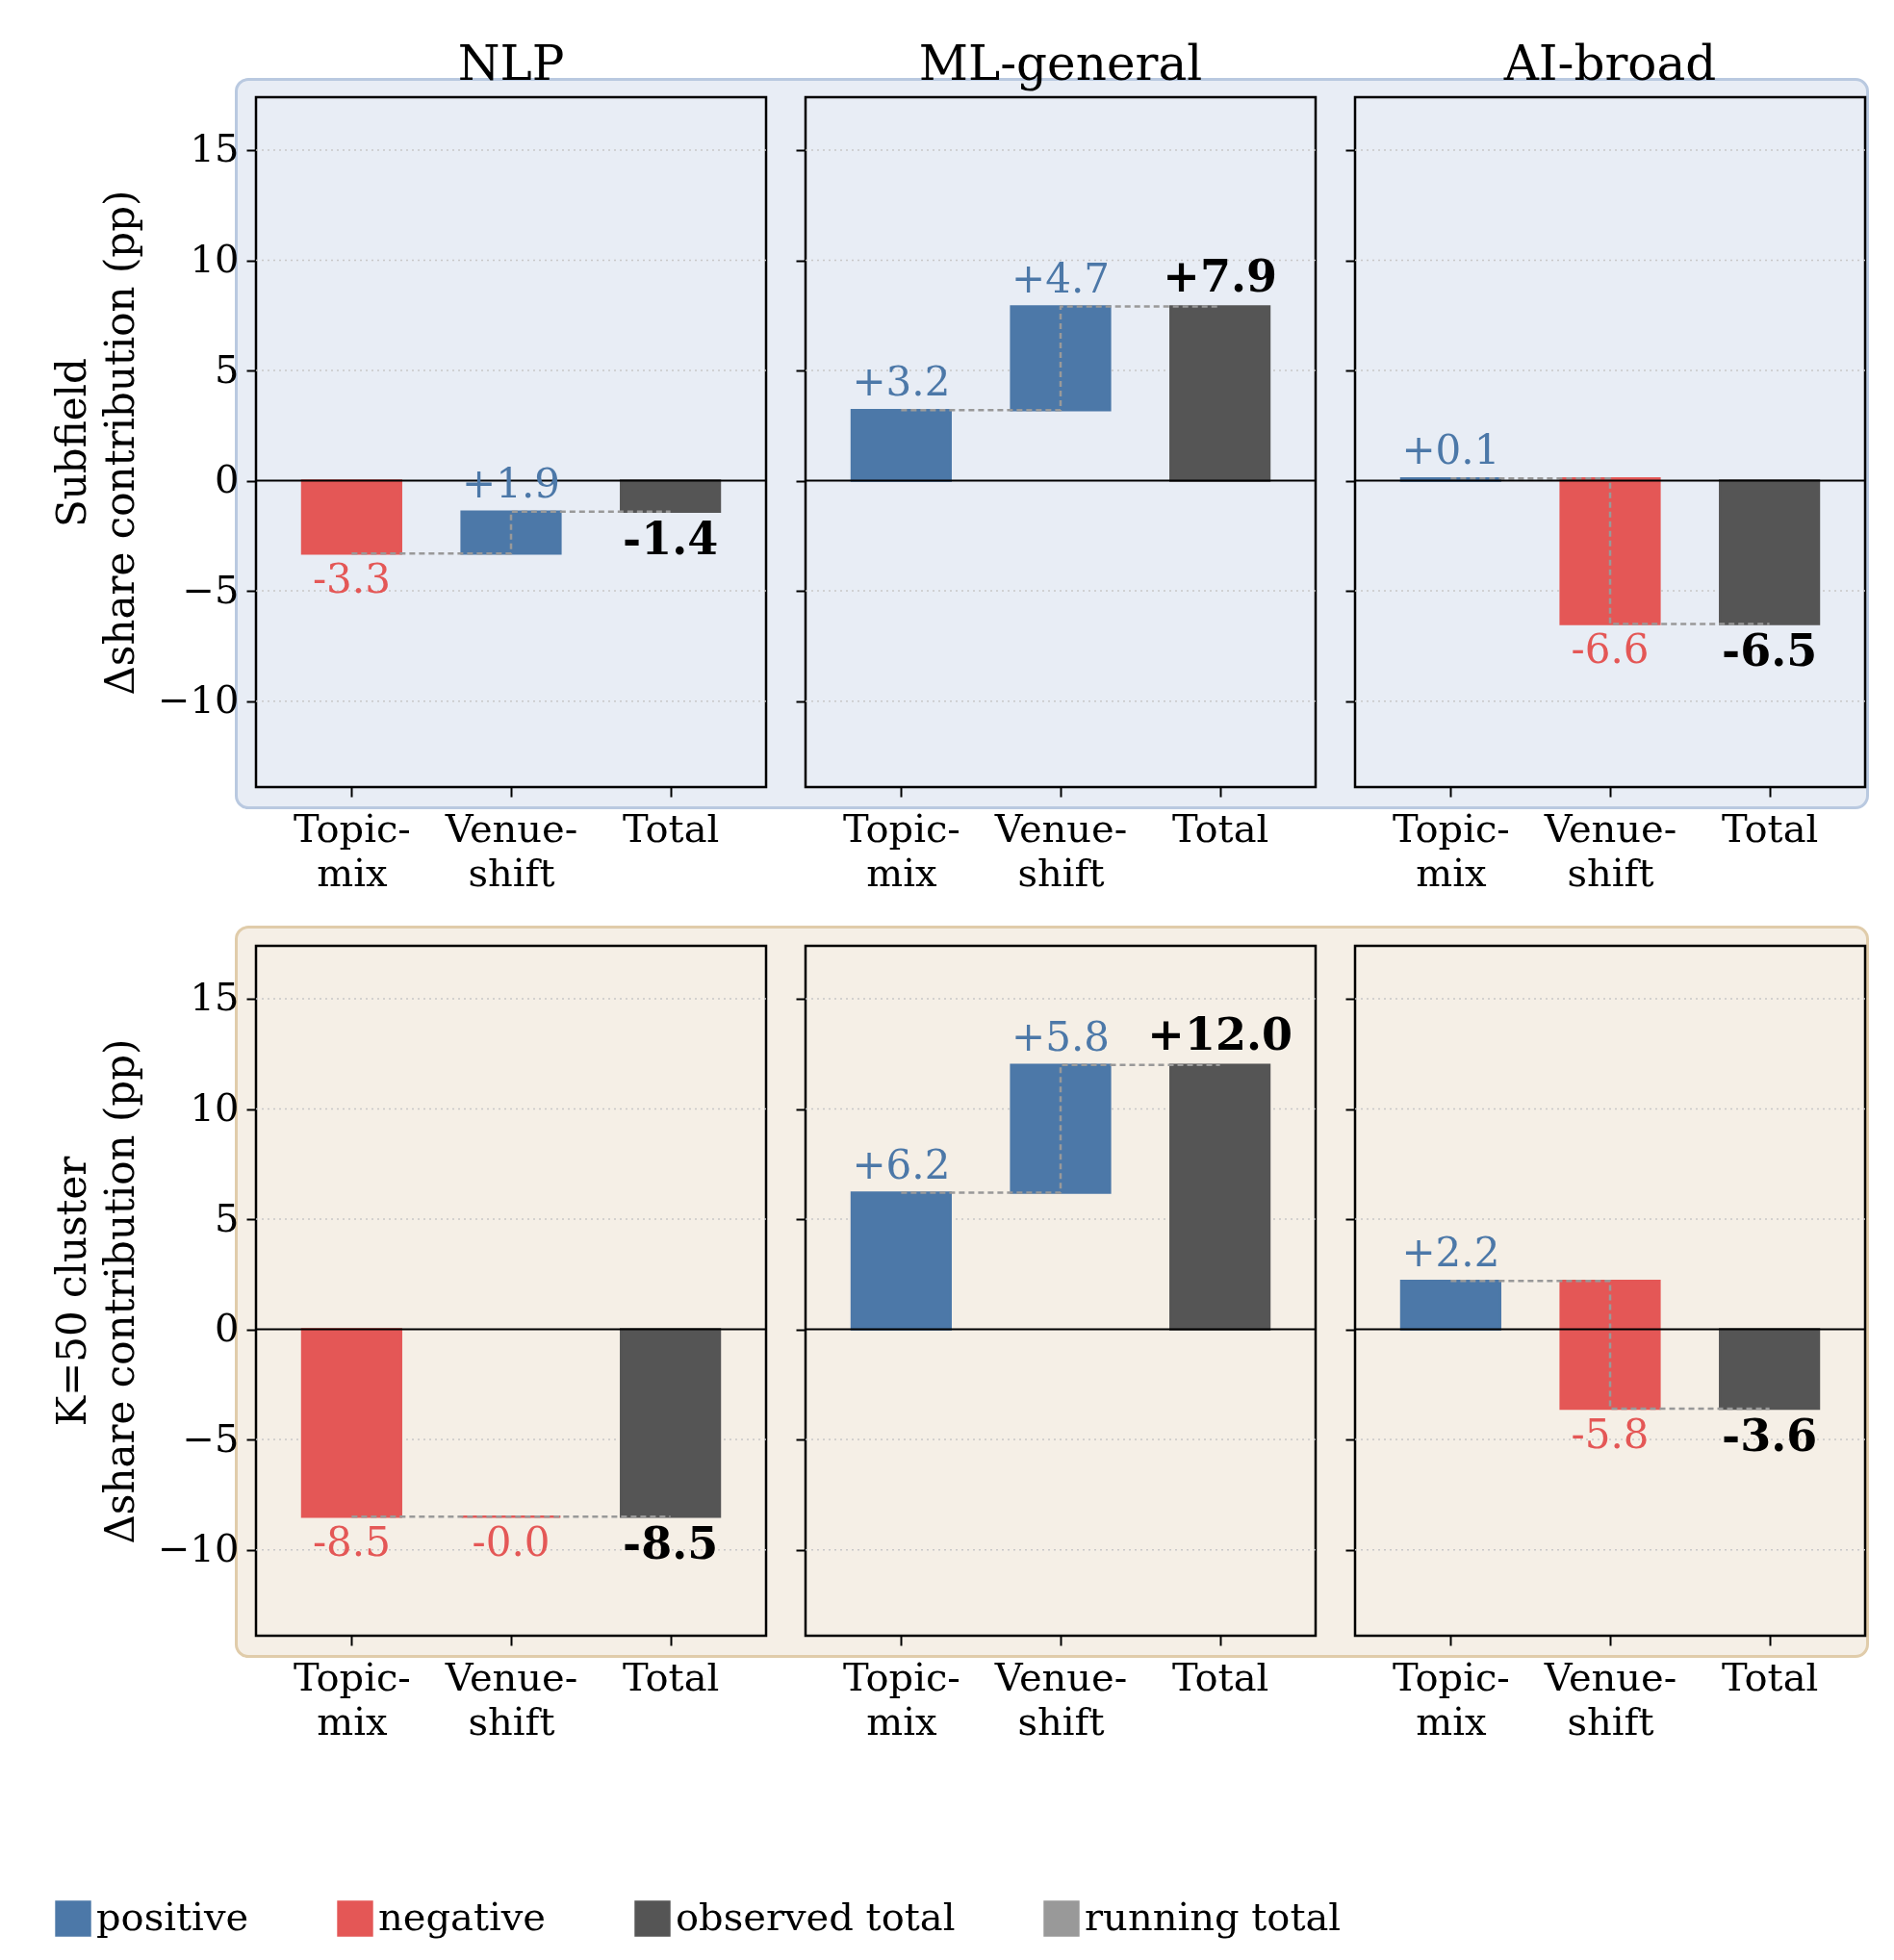 The image size is (1894, 1960). I want to click on data-label: +5.8, so click(1060, 1036).